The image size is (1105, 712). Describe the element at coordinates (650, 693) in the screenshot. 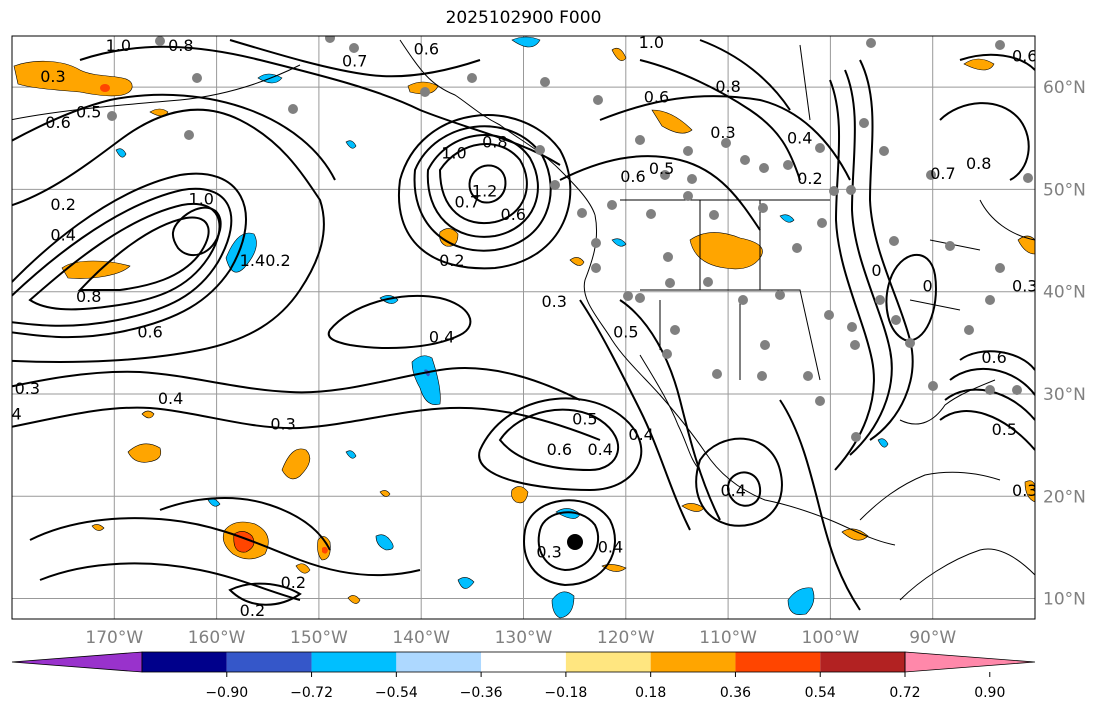

I see `colorbar-tick-label: 0.18` at that location.